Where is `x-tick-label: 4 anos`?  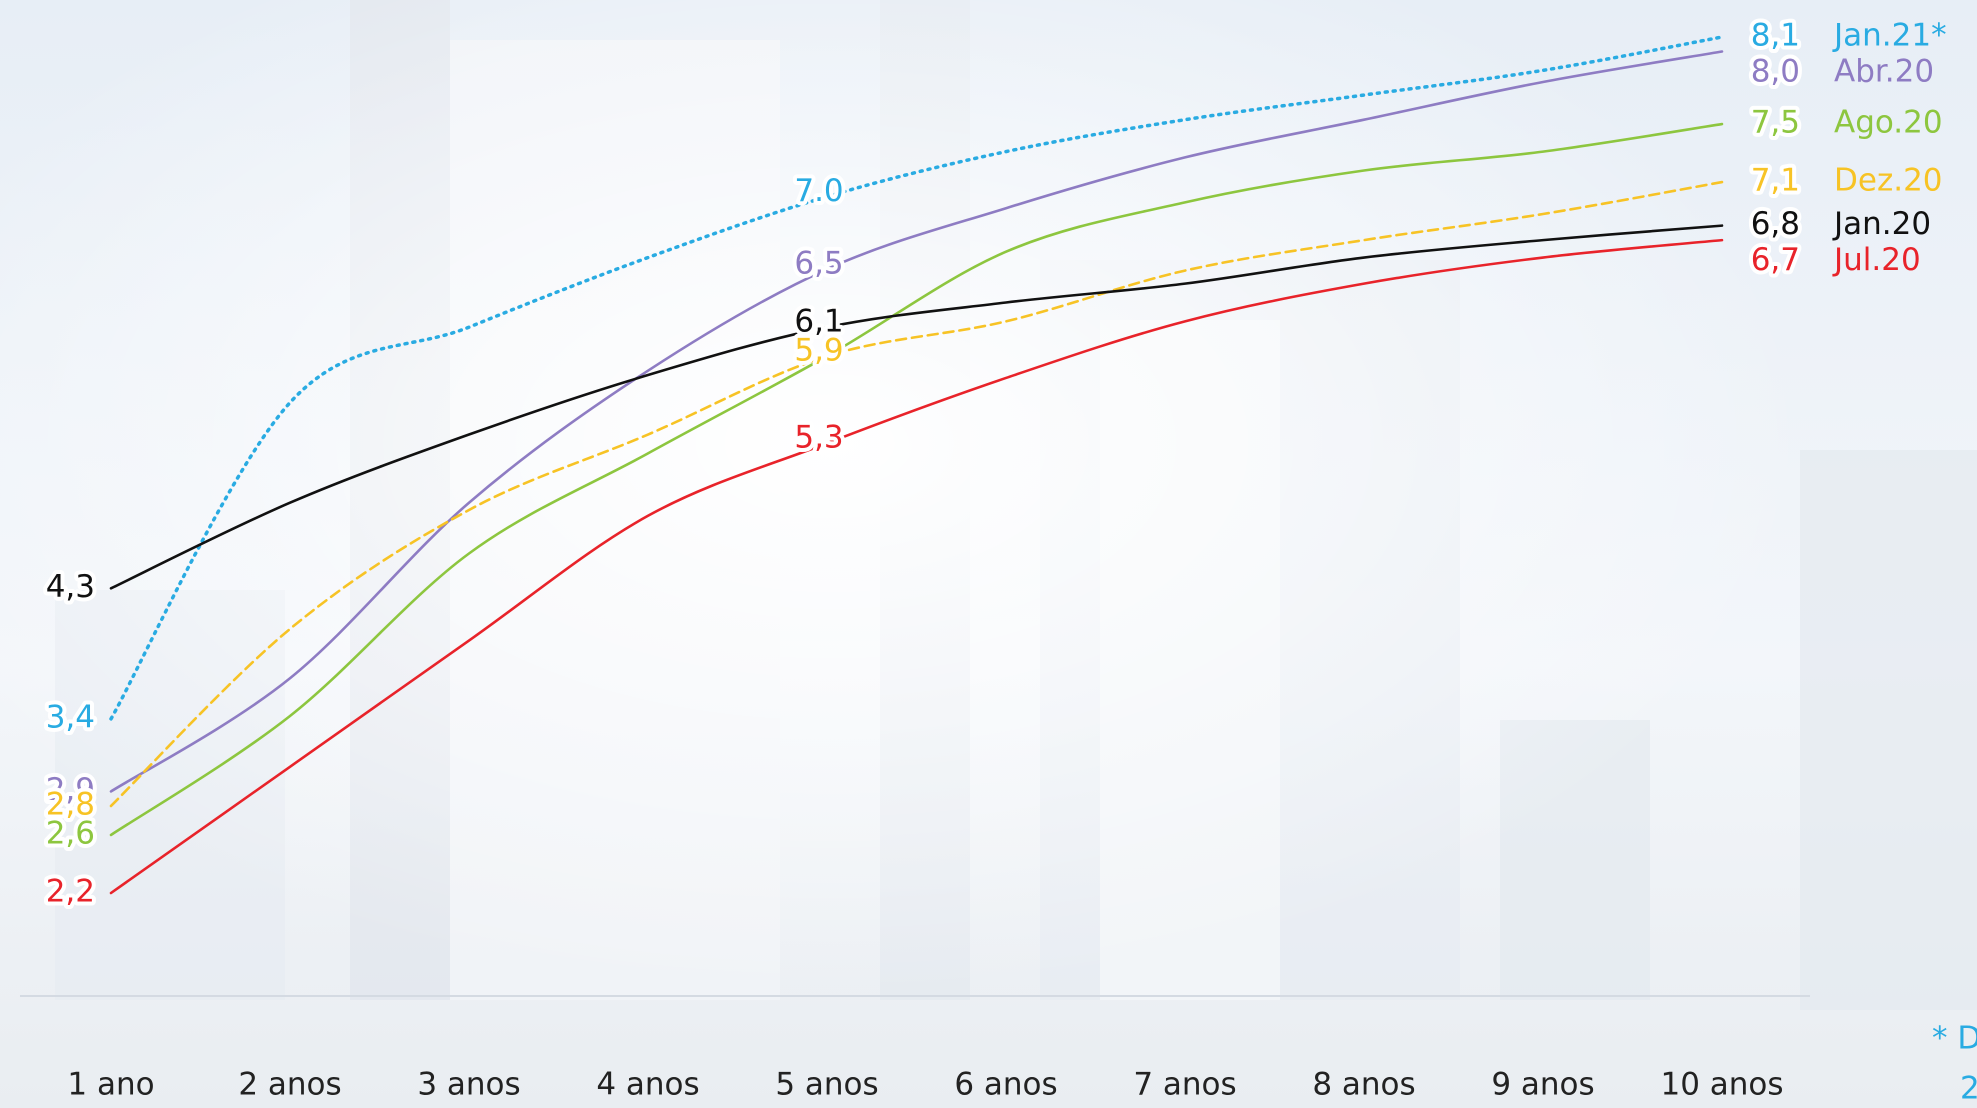 x-tick-label: 4 anos is located at coordinates (647, 1085).